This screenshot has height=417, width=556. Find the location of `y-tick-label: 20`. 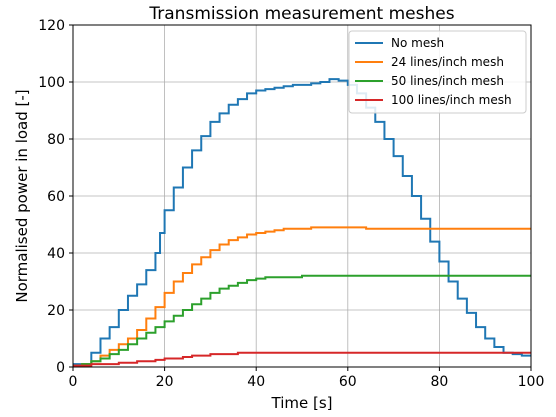

y-tick-label: 20 is located at coordinates (56, 311).